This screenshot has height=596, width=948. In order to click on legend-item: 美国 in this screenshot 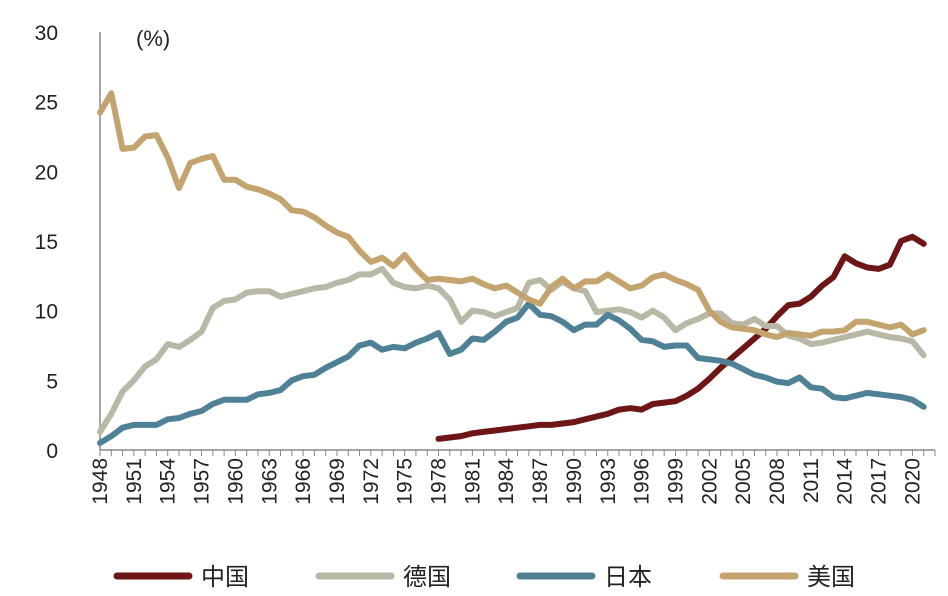, I will do `click(787, 577)`.